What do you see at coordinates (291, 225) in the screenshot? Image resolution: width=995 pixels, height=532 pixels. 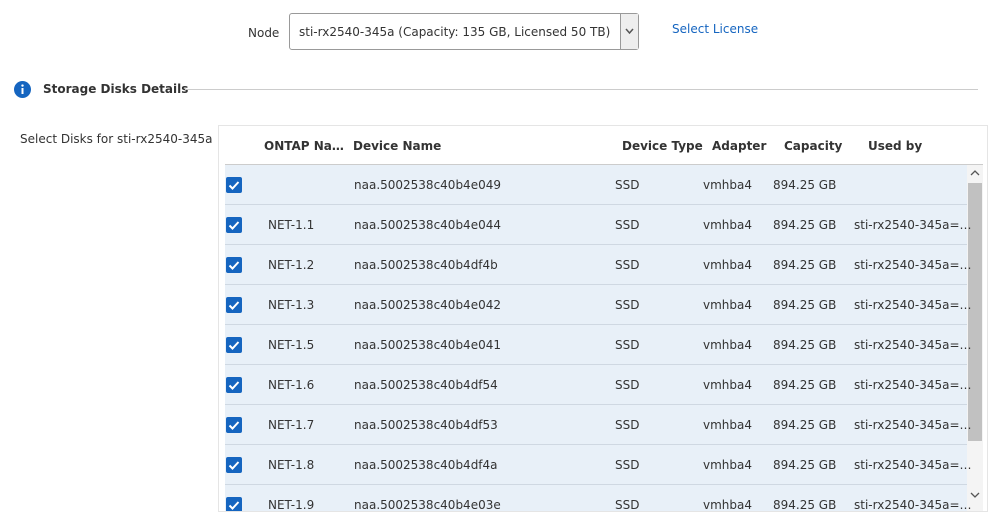 I see `ontap-name: NET-1.1` at bounding box center [291, 225].